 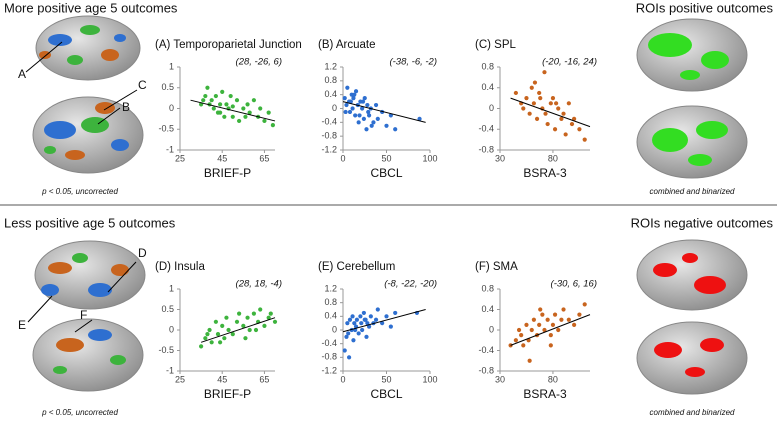 I want to click on x-axis-title: BSRA-3, so click(x=545, y=173).